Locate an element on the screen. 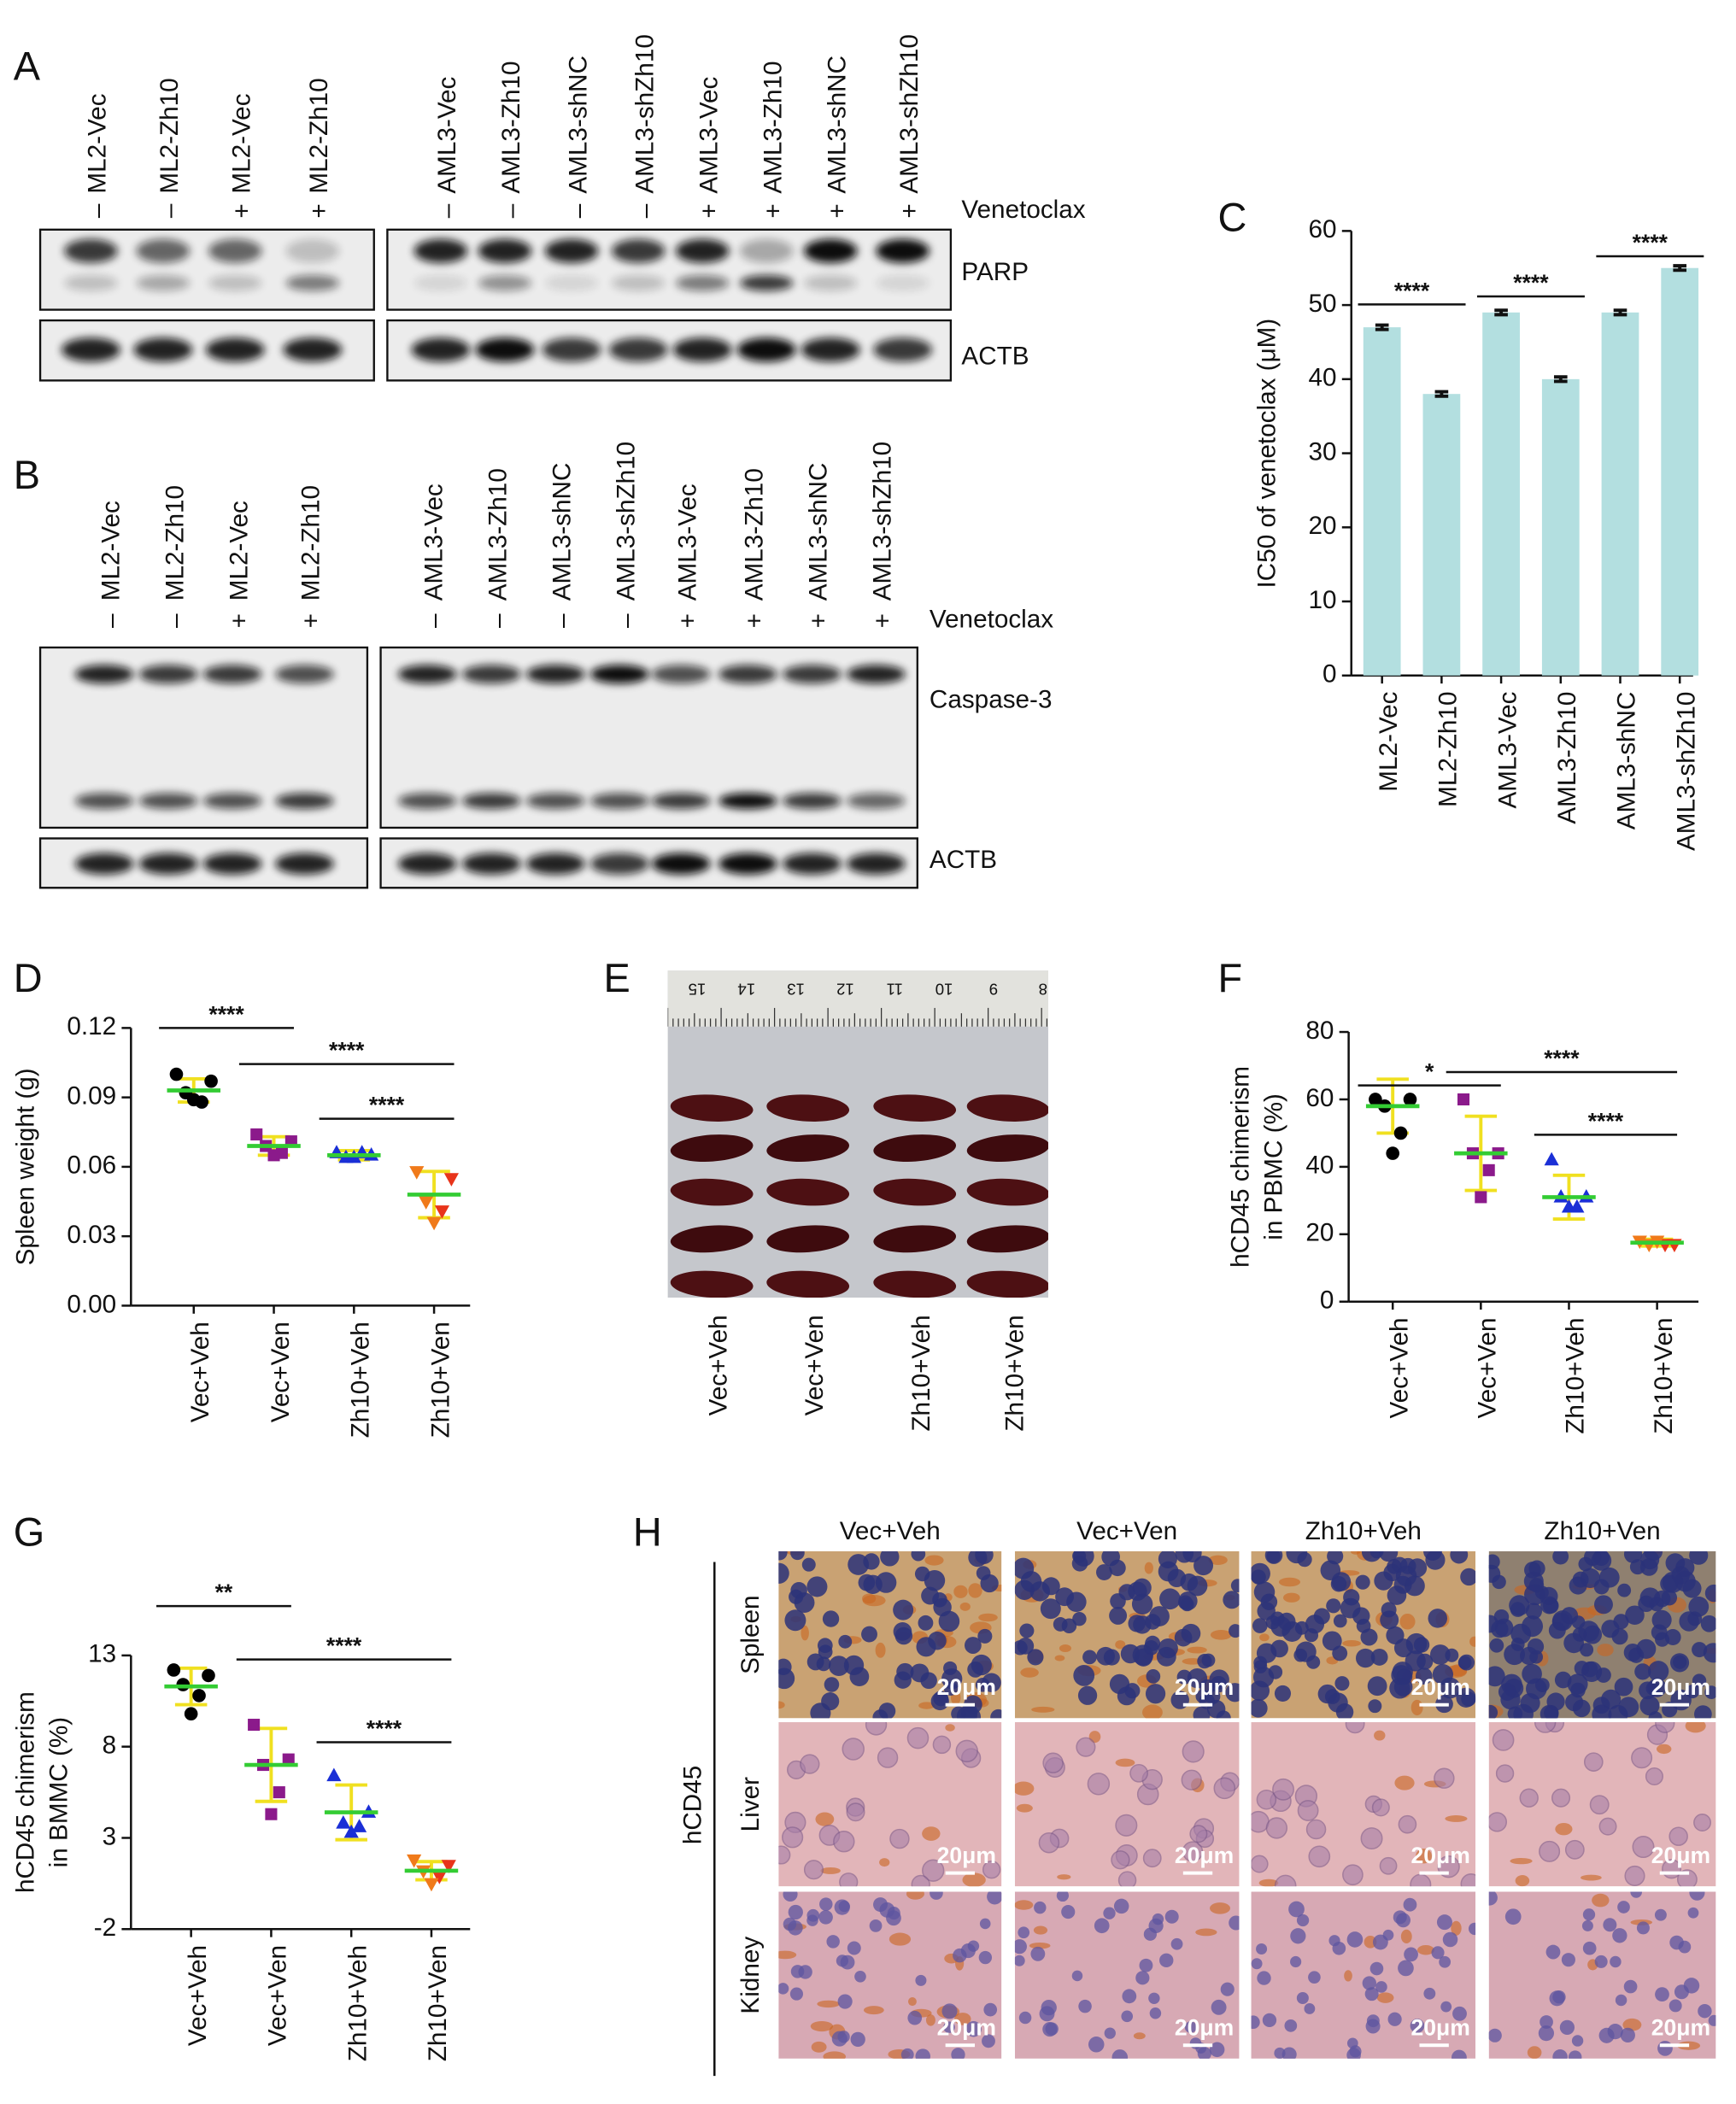  y-tick-label: 13 is located at coordinates (102, 1654).